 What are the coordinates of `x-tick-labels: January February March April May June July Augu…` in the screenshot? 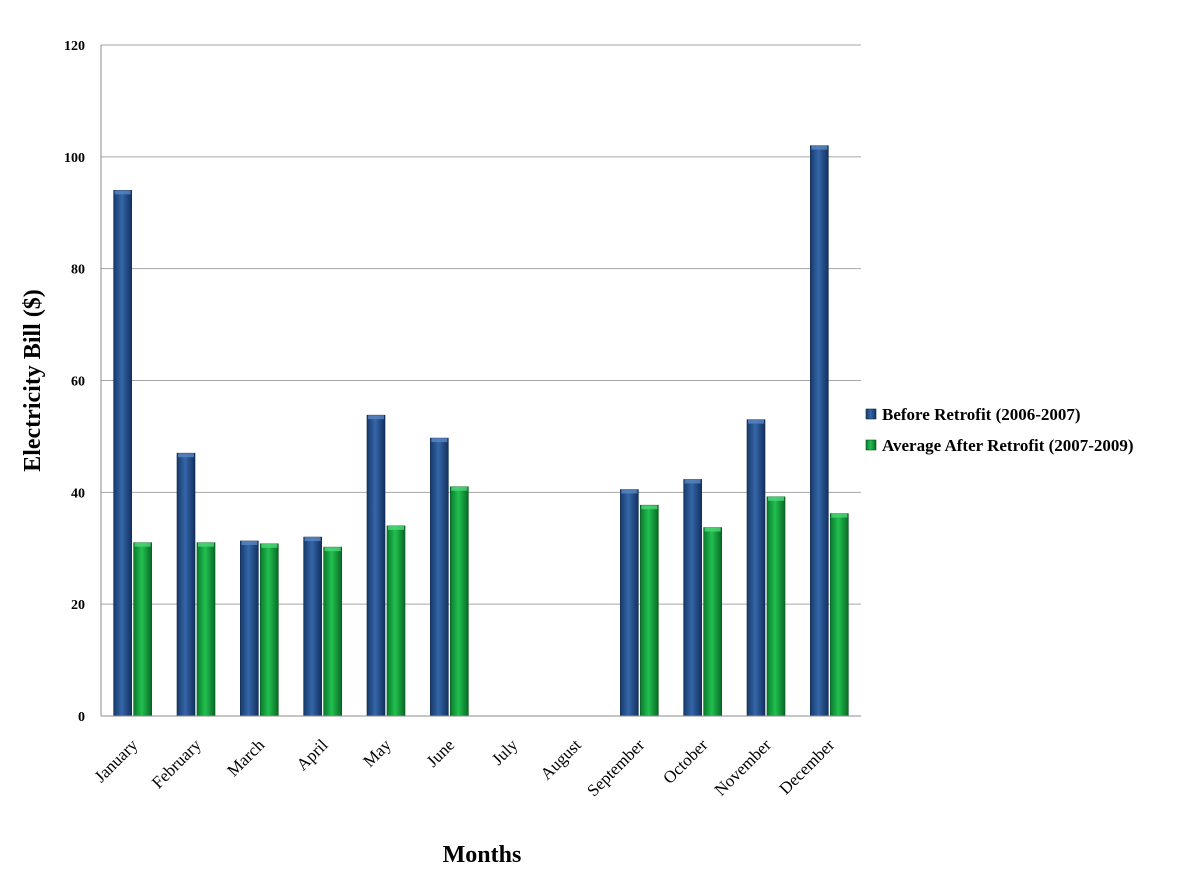 It's located at (465, 767).